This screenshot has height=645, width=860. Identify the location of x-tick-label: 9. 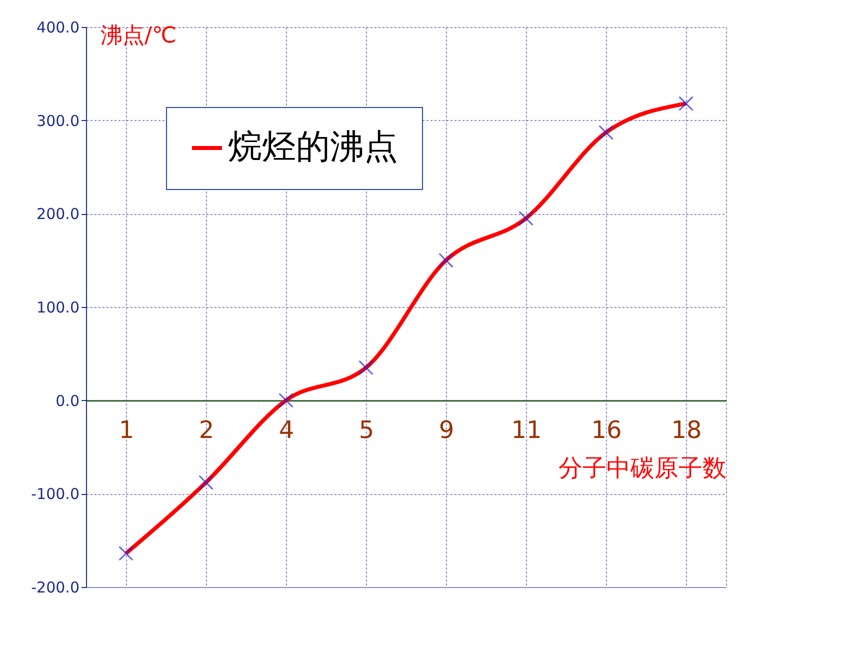
(446, 430).